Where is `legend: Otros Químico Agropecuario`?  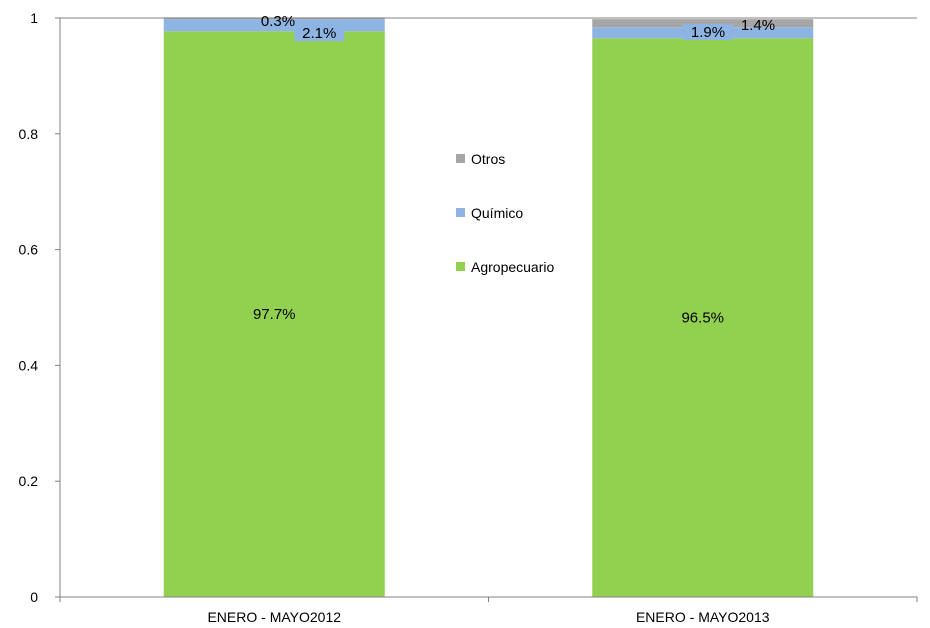 legend: Otros Químico Agropecuario is located at coordinates (505, 213).